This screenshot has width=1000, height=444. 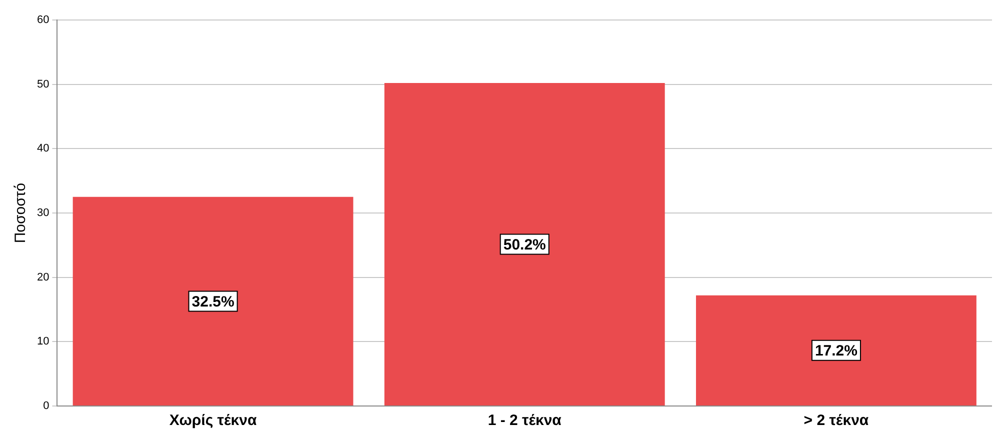 What do you see at coordinates (43, 148) in the screenshot?
I see `y-tick-label: 40` at bounding box center [43, 148].